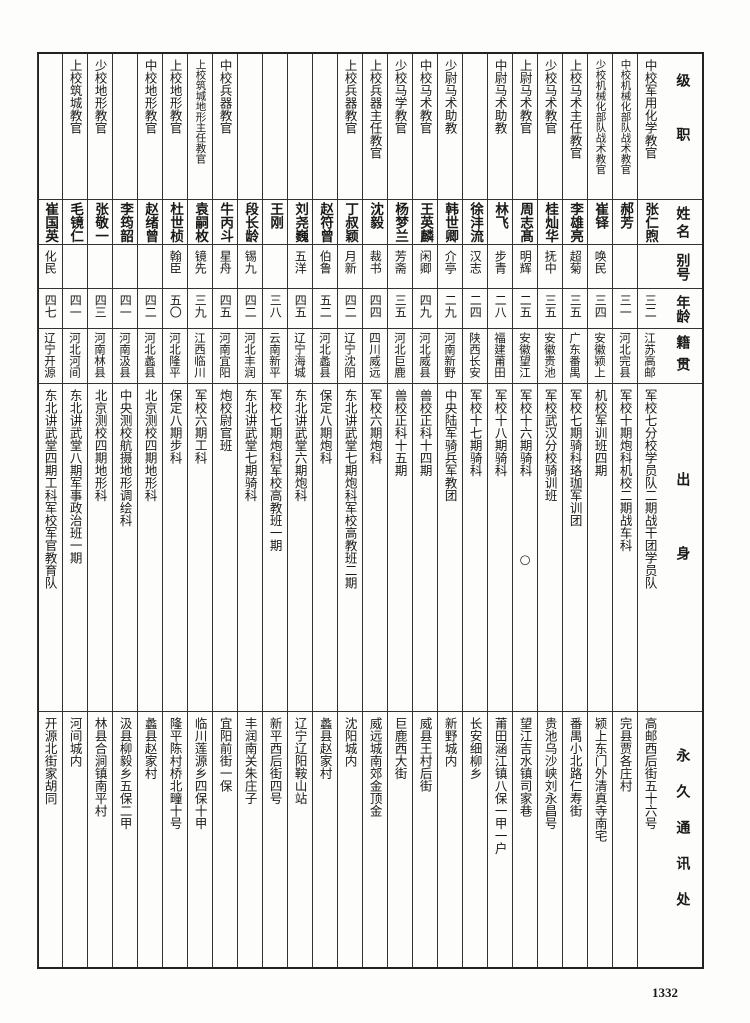  I want to click on person-column: 王刚 三八 云南新平 军校七期炮科军校高教班一期 新平西后街四号, so click(274, 510).